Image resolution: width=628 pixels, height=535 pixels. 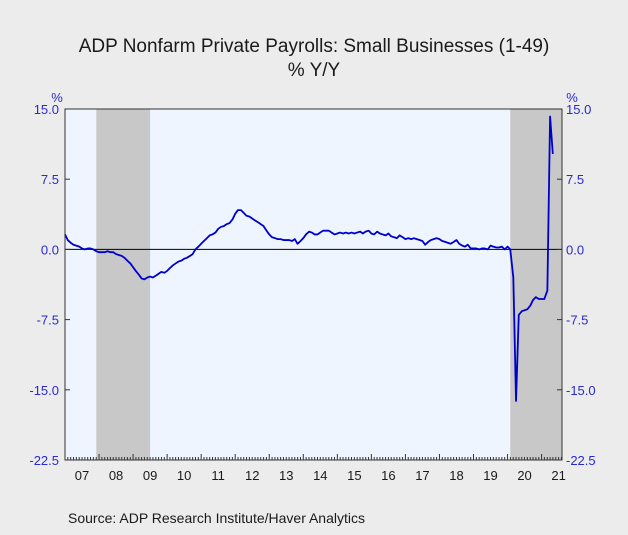 What do you see at coordinates (422, 475) in the screenshot?
I see `x-tick-label: 17` at bounding box center [422, 475].